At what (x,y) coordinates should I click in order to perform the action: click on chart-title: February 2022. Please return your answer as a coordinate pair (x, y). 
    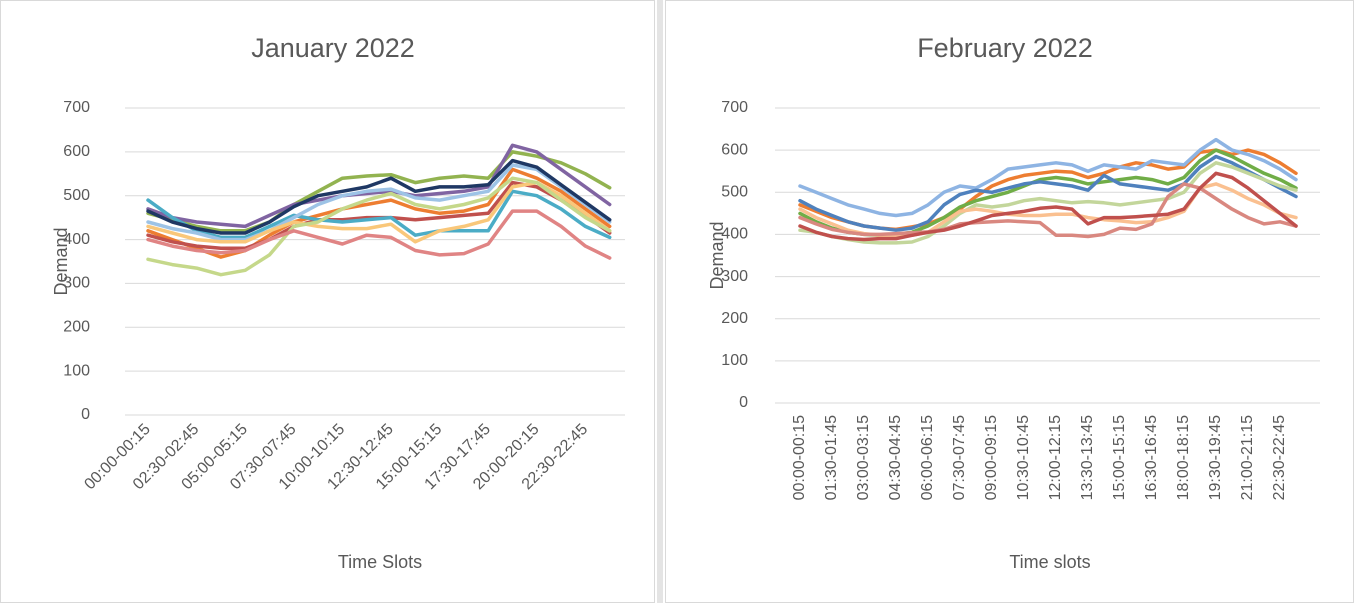
    Looking at the image, I should click on (1005, 48).